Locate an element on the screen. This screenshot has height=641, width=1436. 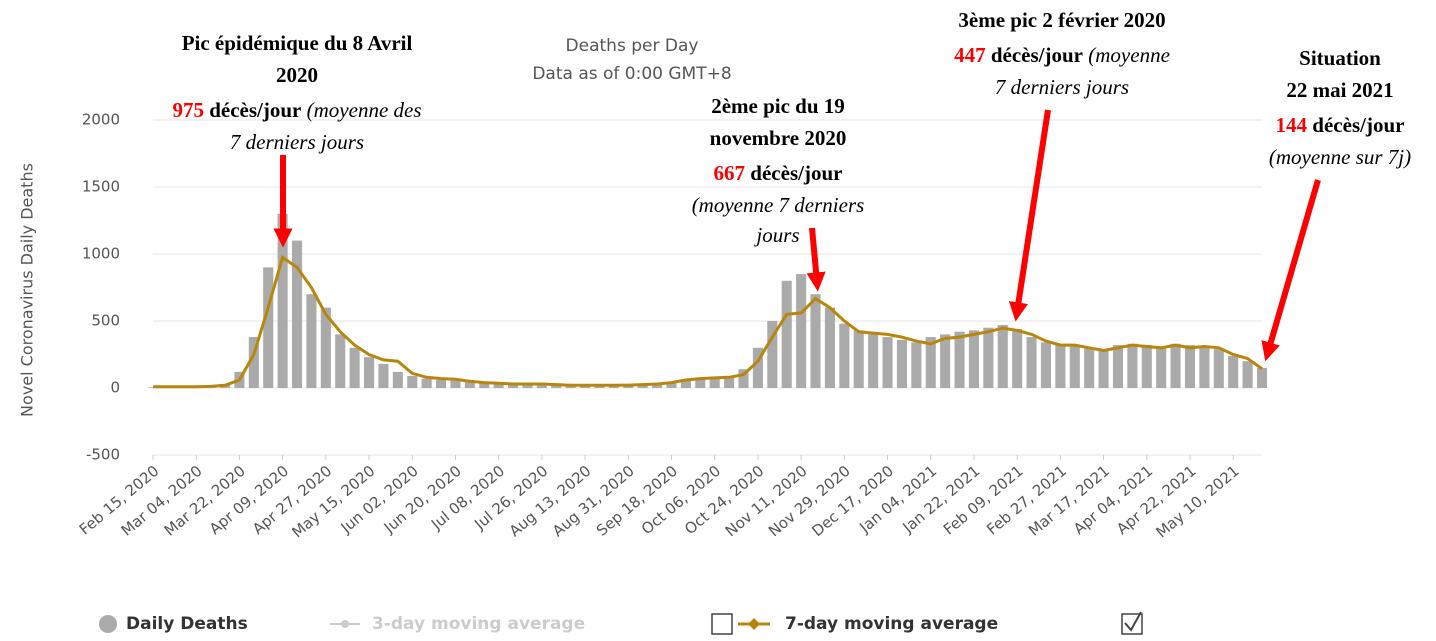
legend-label: 3-day moving average is located at coordinates (478, 624).